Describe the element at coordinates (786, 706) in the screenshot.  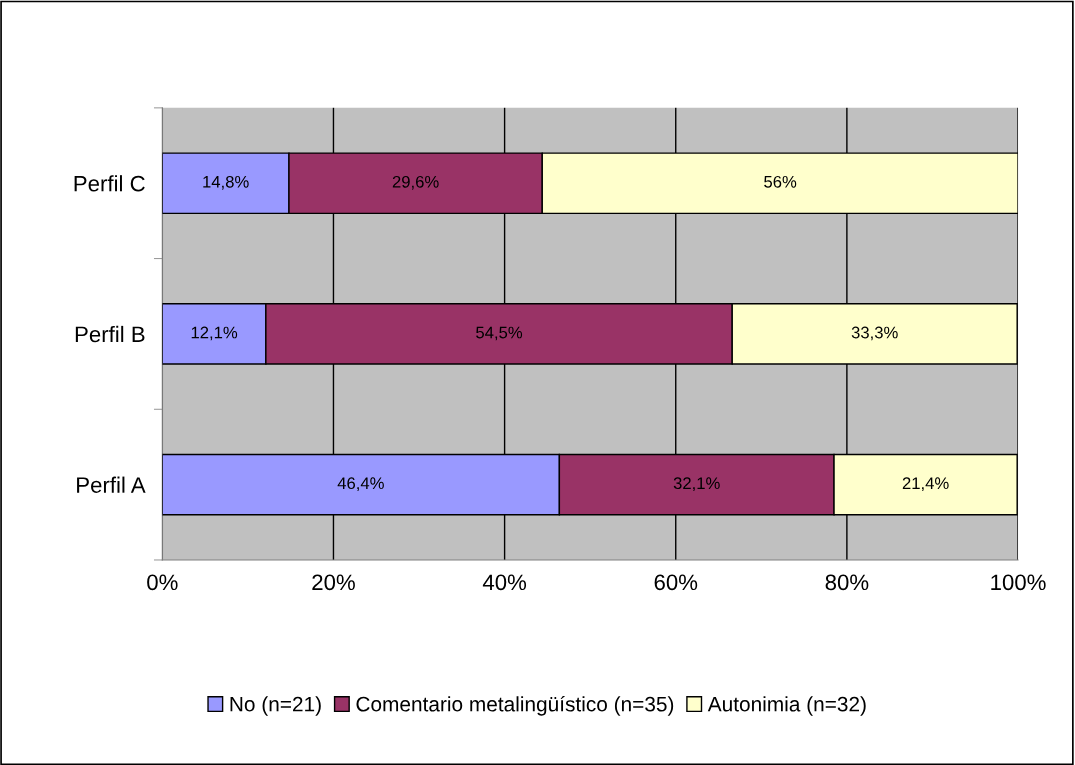
I see `legend-label: Autonimia (n=32)` at that location.